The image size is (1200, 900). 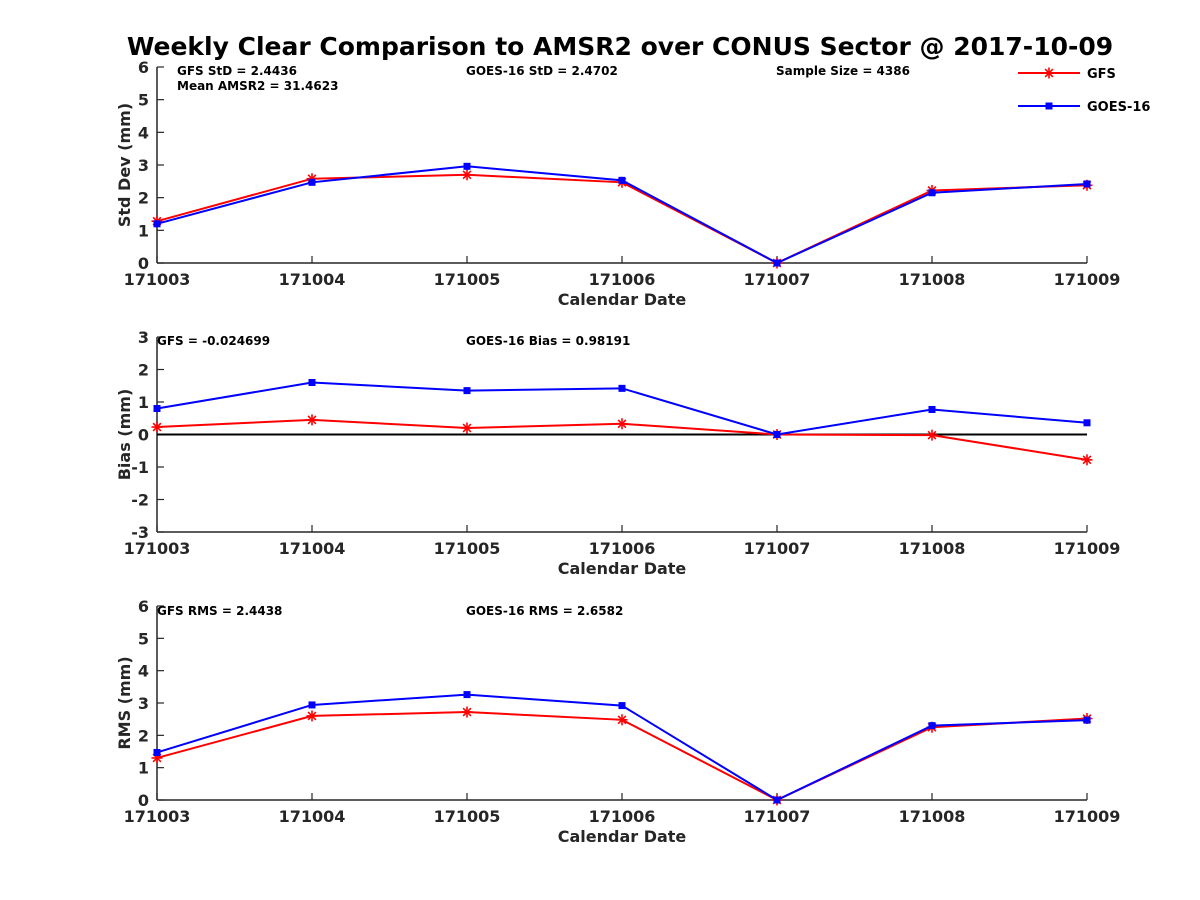 I want to click on y-axis-label: Std Dev (mm), so click(x=124, y=165).